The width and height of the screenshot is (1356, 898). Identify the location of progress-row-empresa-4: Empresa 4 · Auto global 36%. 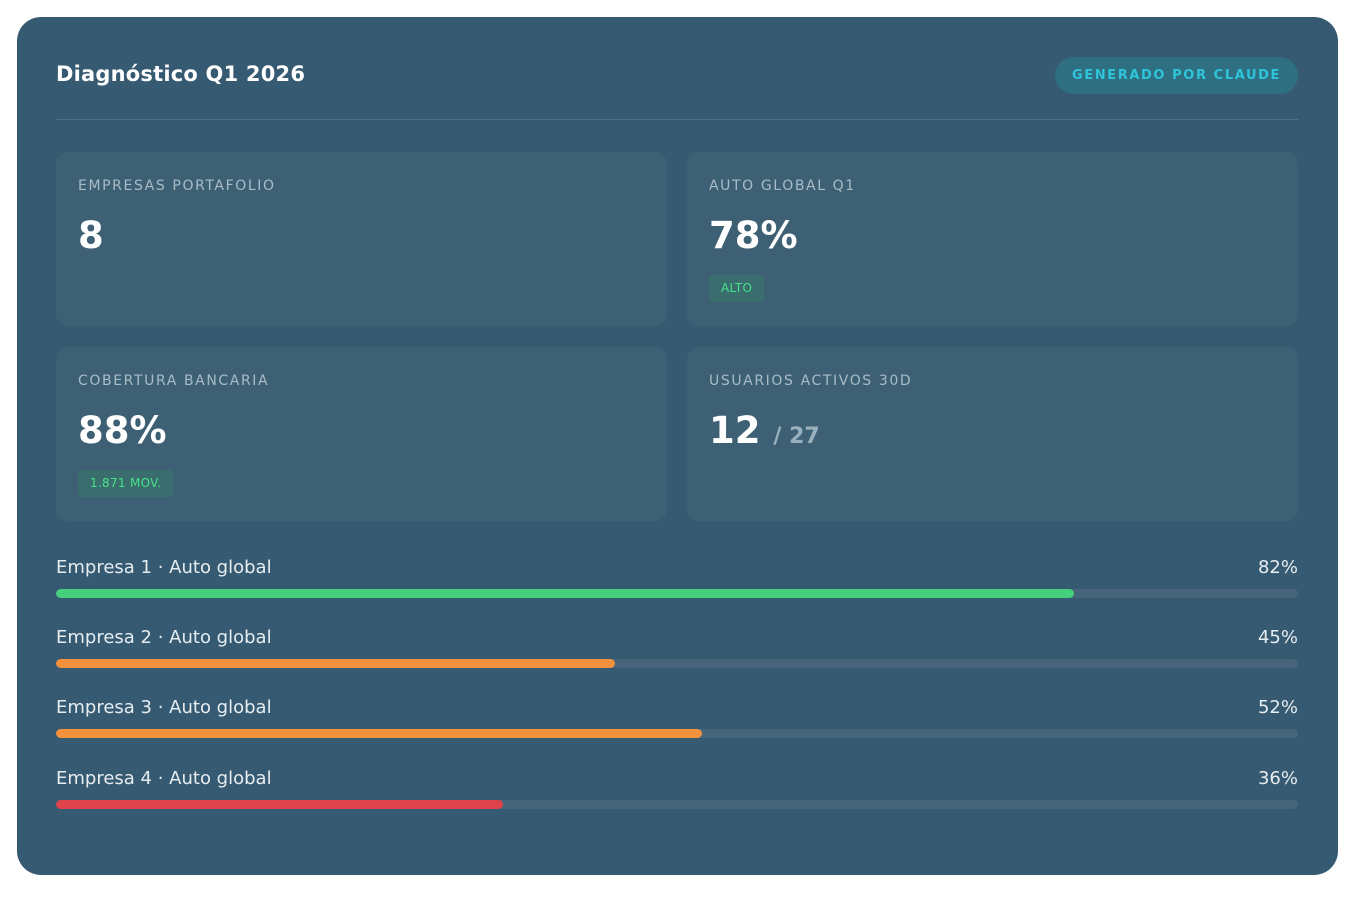
(677, 793).